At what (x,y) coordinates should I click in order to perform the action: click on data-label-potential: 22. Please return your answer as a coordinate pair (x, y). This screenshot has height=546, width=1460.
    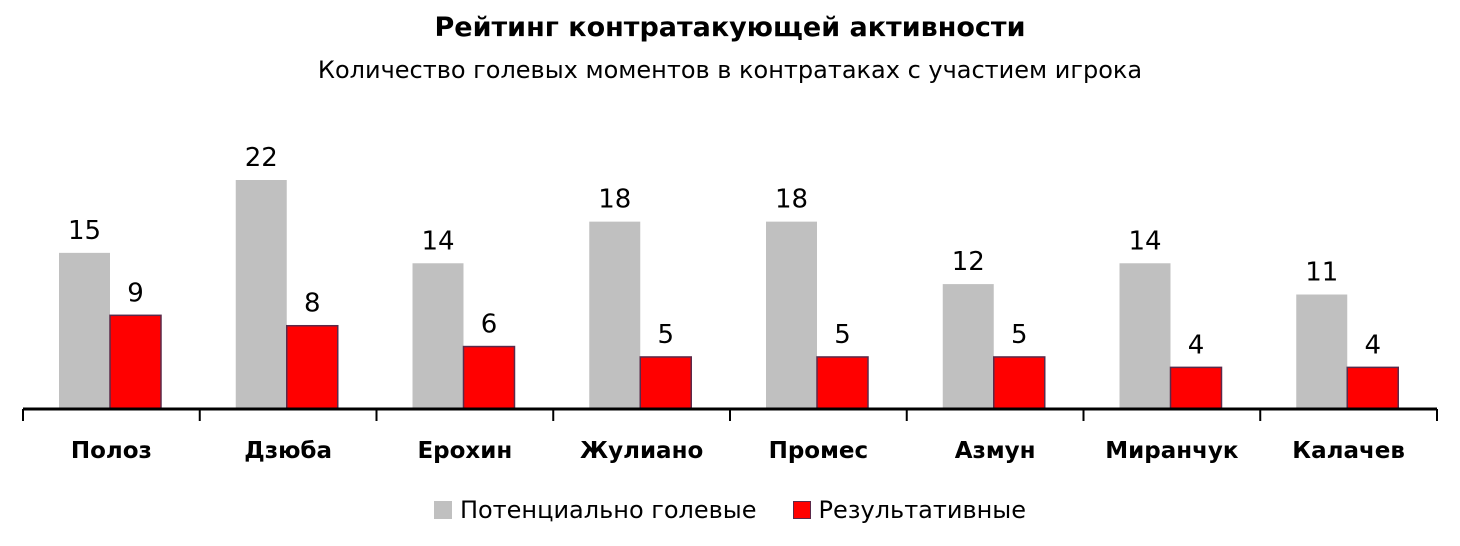
    Looking at the image, I should click on (261, 158).